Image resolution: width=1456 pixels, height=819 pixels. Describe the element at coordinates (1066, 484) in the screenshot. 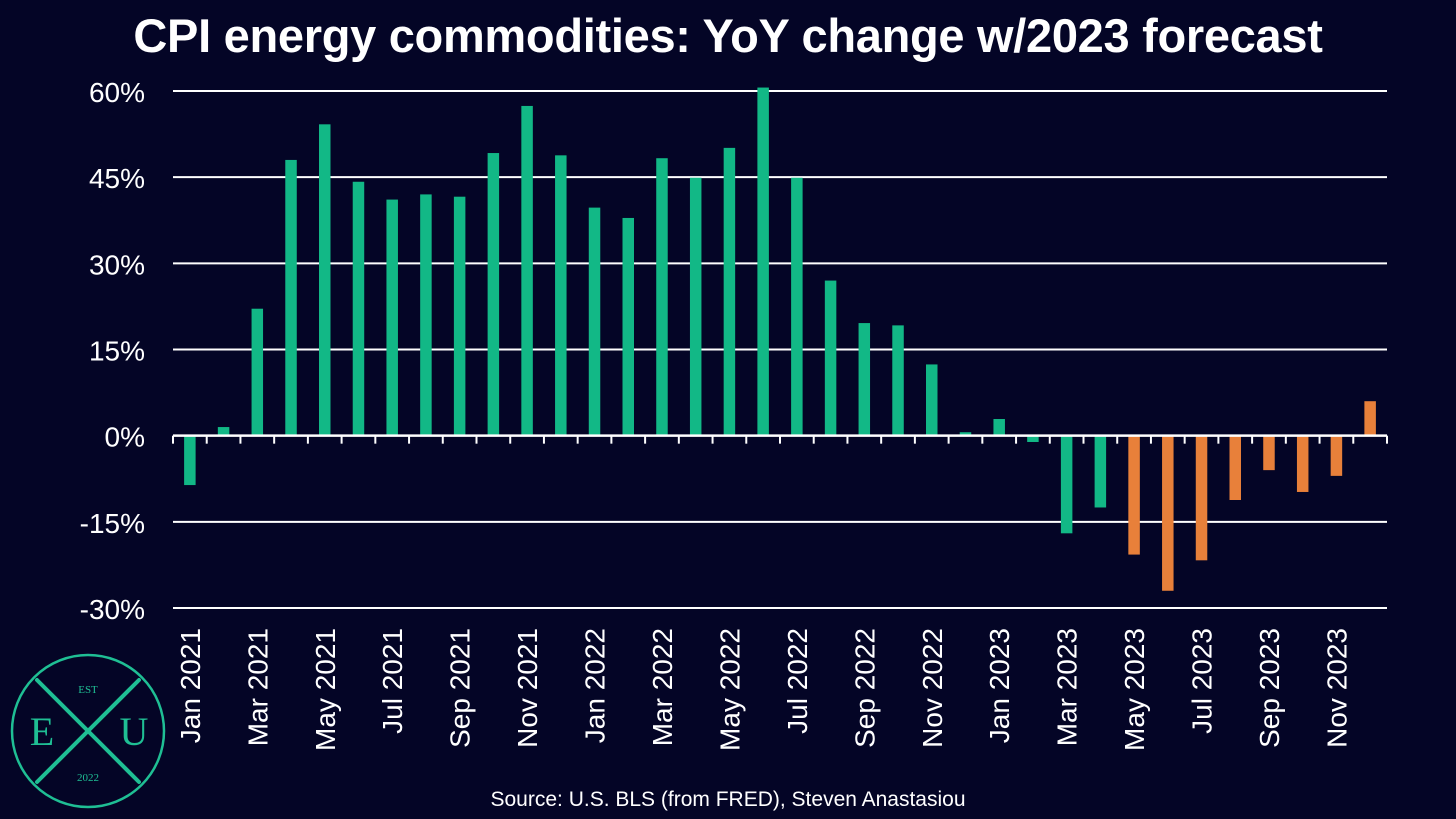

I see `bar-mar-2023` at that location.